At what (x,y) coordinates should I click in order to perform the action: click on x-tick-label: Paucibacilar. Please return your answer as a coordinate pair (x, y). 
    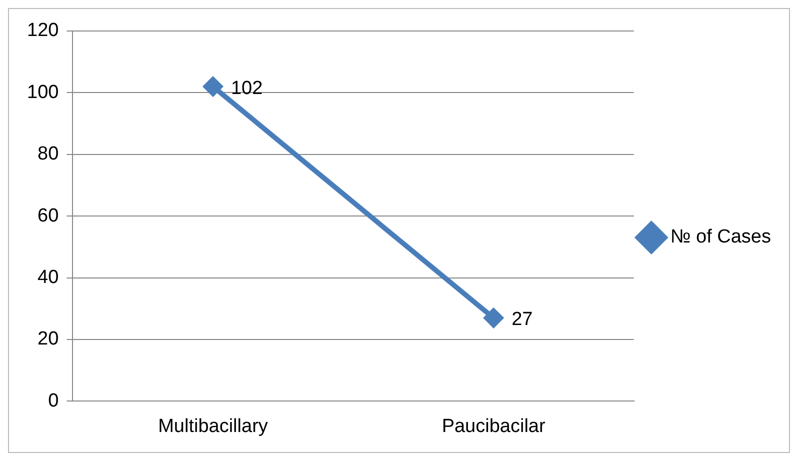
    Looking at the image, I should click on (494, 426).